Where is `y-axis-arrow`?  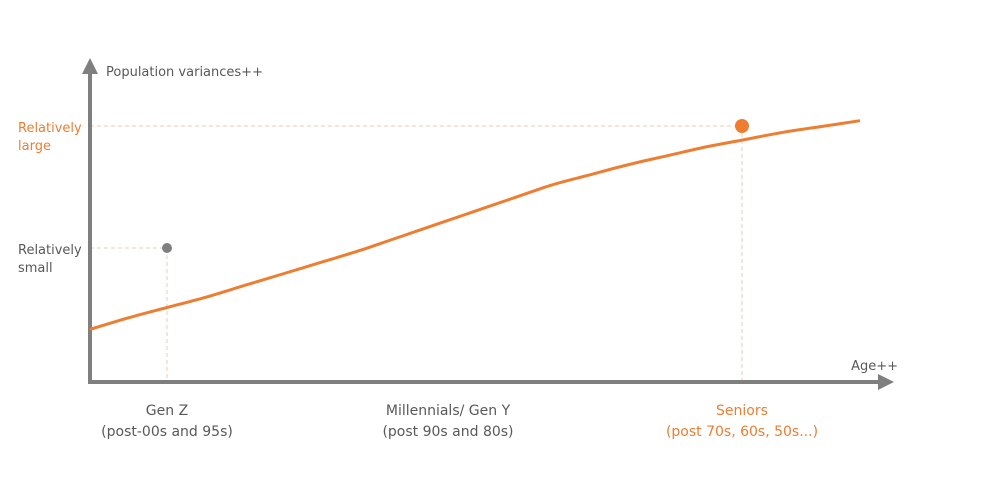
y-axis-arrow is located at coordinates (90, 66).